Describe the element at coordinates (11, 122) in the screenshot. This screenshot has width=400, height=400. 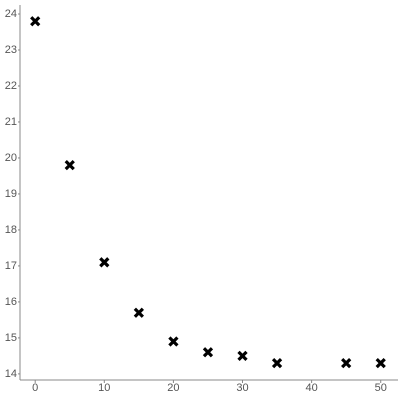
I see `y-tick-label: 21` at that location.